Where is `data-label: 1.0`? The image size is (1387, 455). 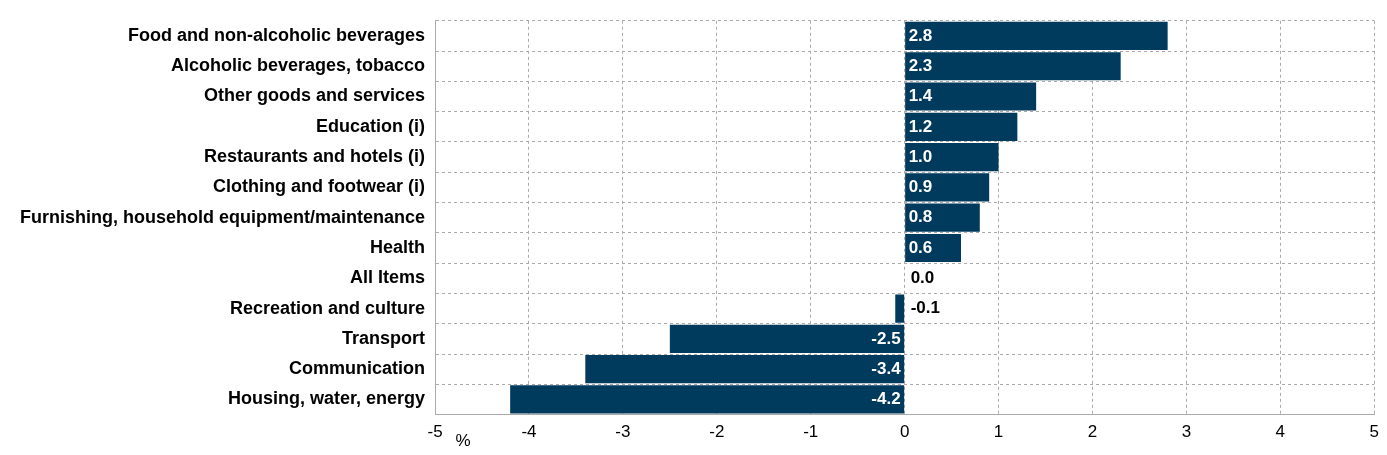
data-label: 1.0 is located at coordinates (920, 156).